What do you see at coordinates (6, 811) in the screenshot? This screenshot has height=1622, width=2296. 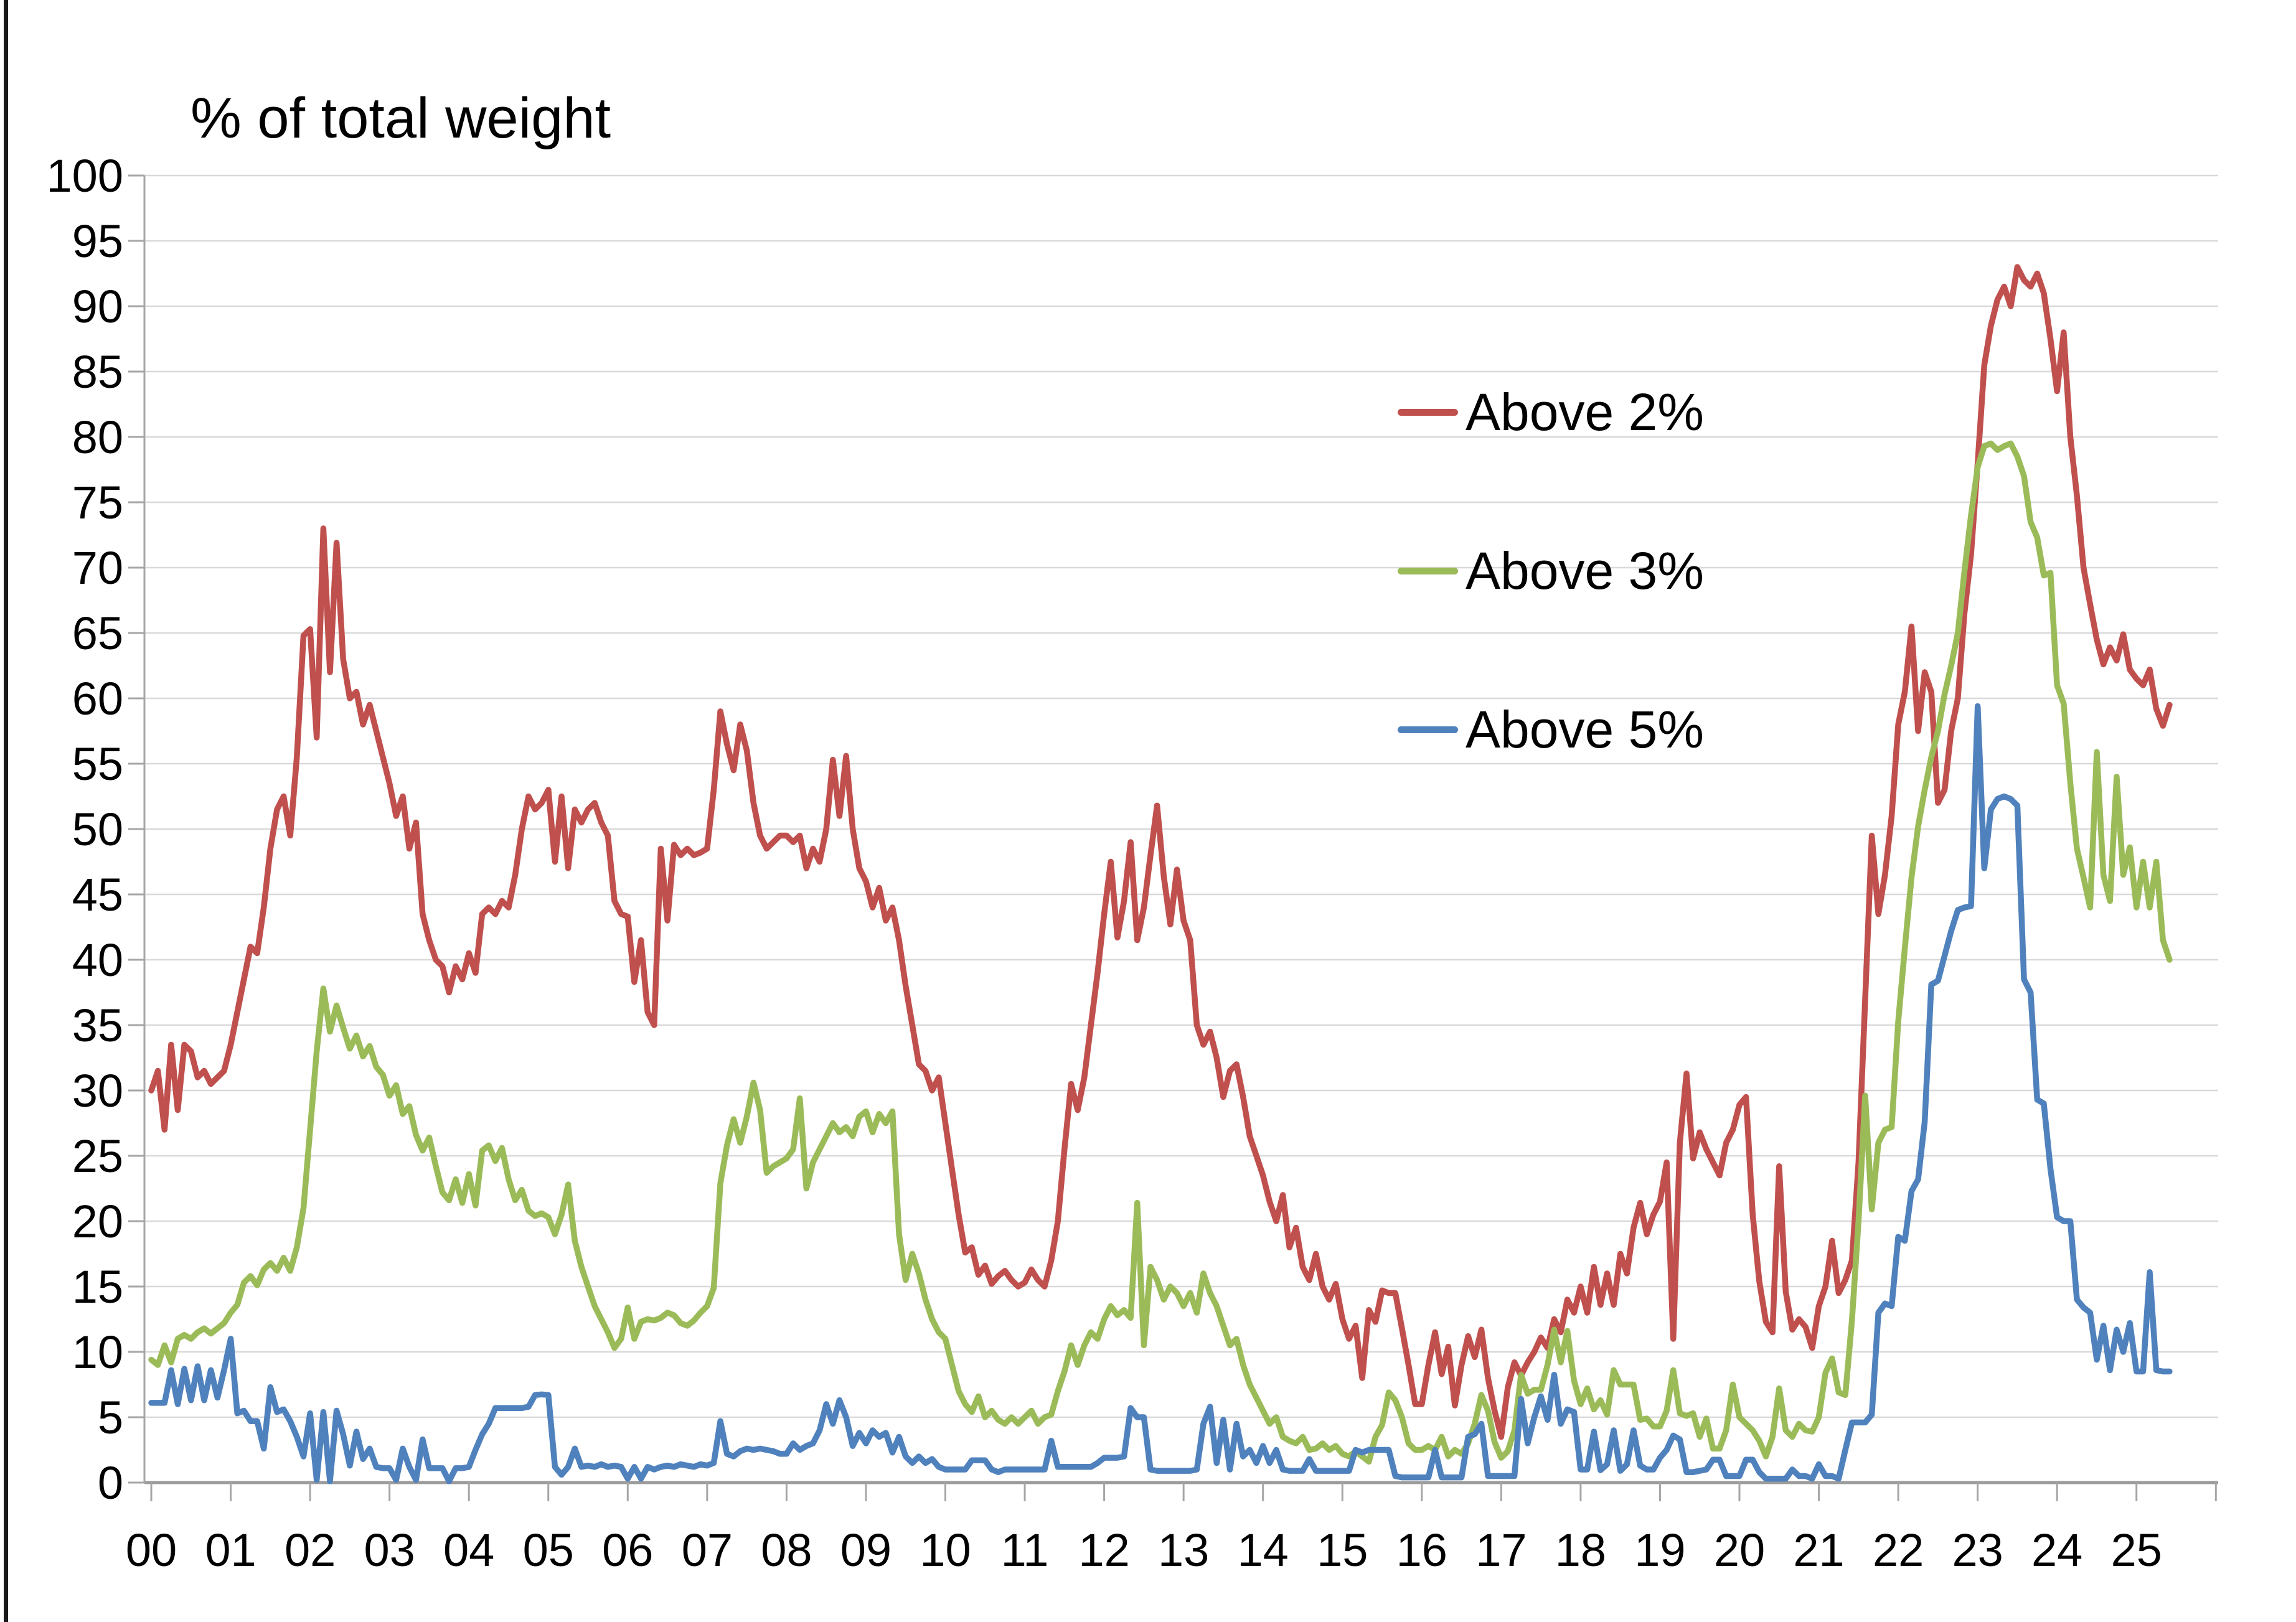 I see `left-border-line` at bounding box center [6, 811].